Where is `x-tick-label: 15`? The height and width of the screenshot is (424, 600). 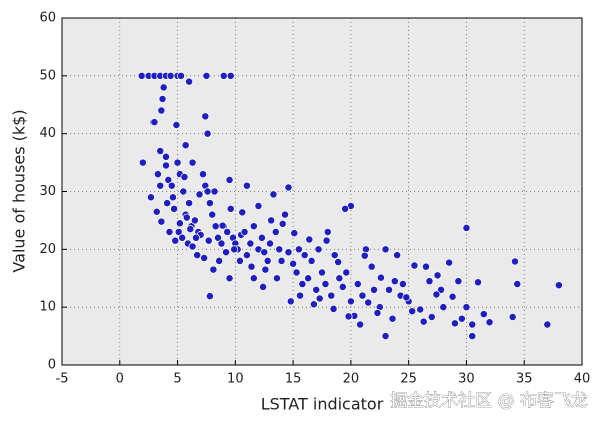 x-tick-label: 15 is located at coordinates (293, 379).